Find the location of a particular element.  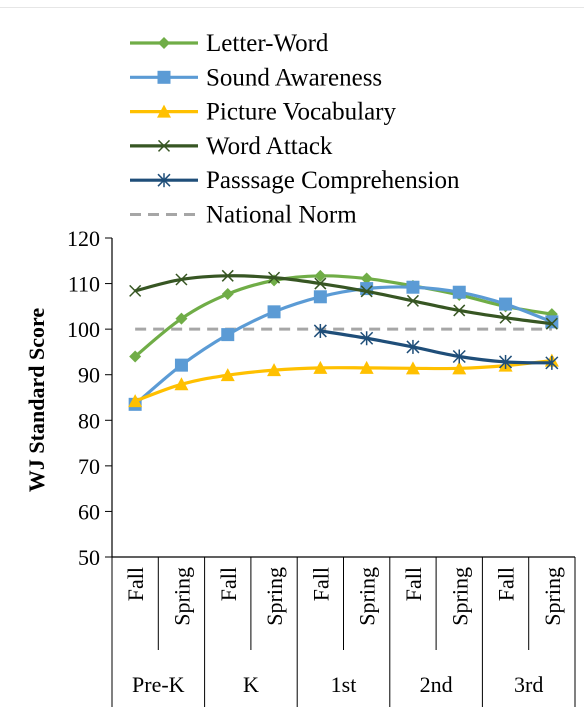

y-tick-label: 60 is located at coordinates (89, 511).